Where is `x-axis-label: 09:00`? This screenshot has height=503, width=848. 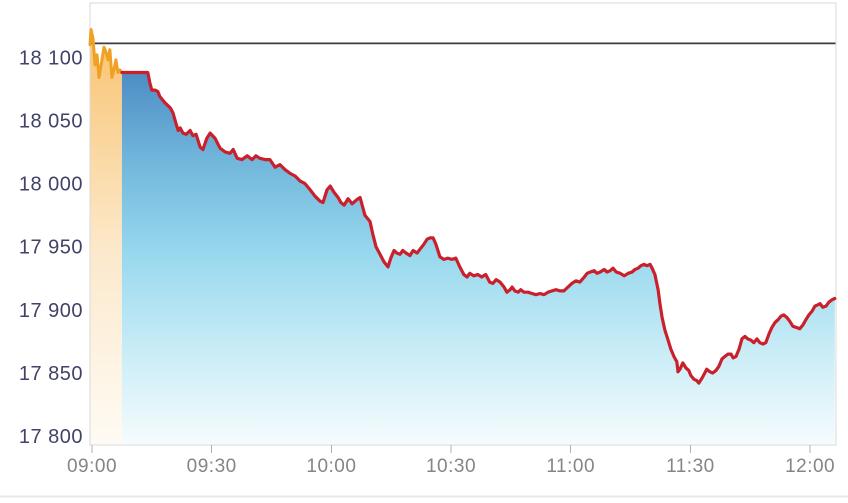 x-axis-label: 09:00 is located at coordinates (92, 466).